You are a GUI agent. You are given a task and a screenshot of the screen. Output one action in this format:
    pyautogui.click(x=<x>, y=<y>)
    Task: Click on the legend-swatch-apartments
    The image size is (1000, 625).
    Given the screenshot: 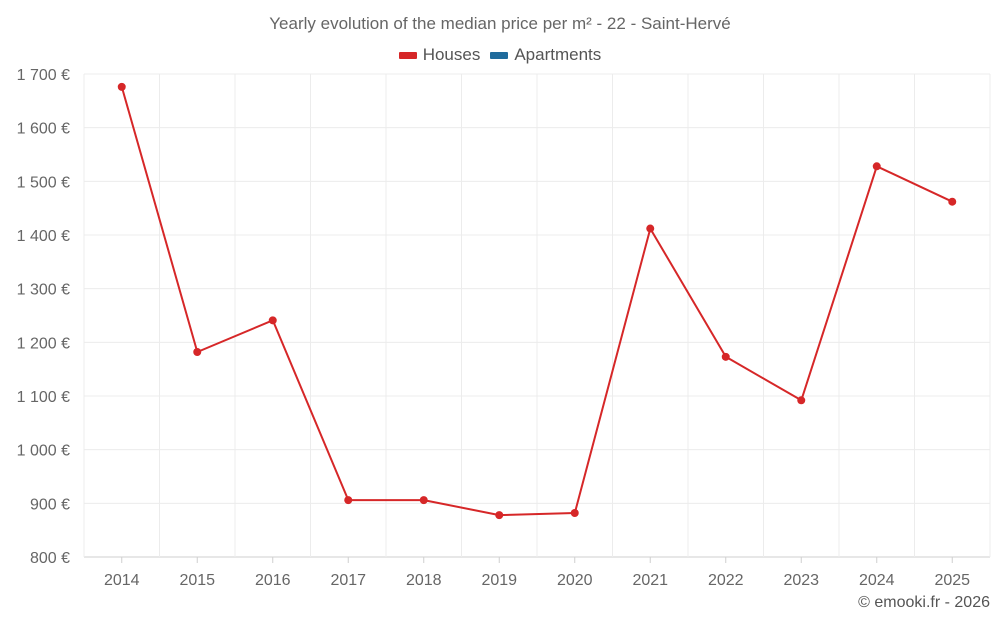 What is the action you would take?
    pyautogui.click(x=499, y=55)
    